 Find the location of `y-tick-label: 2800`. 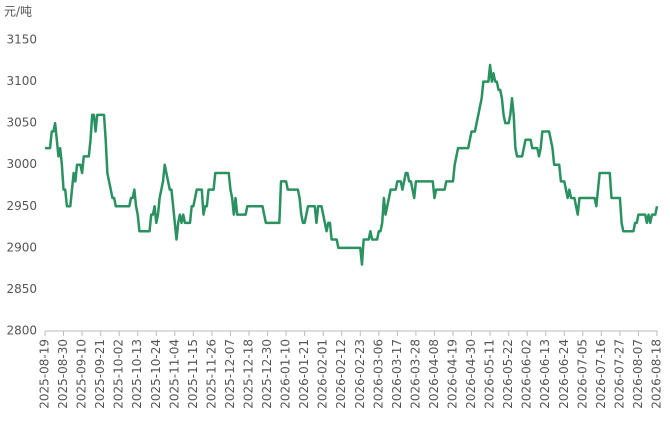

y-tick-label: 2800 is located at coordinates (21, 331).